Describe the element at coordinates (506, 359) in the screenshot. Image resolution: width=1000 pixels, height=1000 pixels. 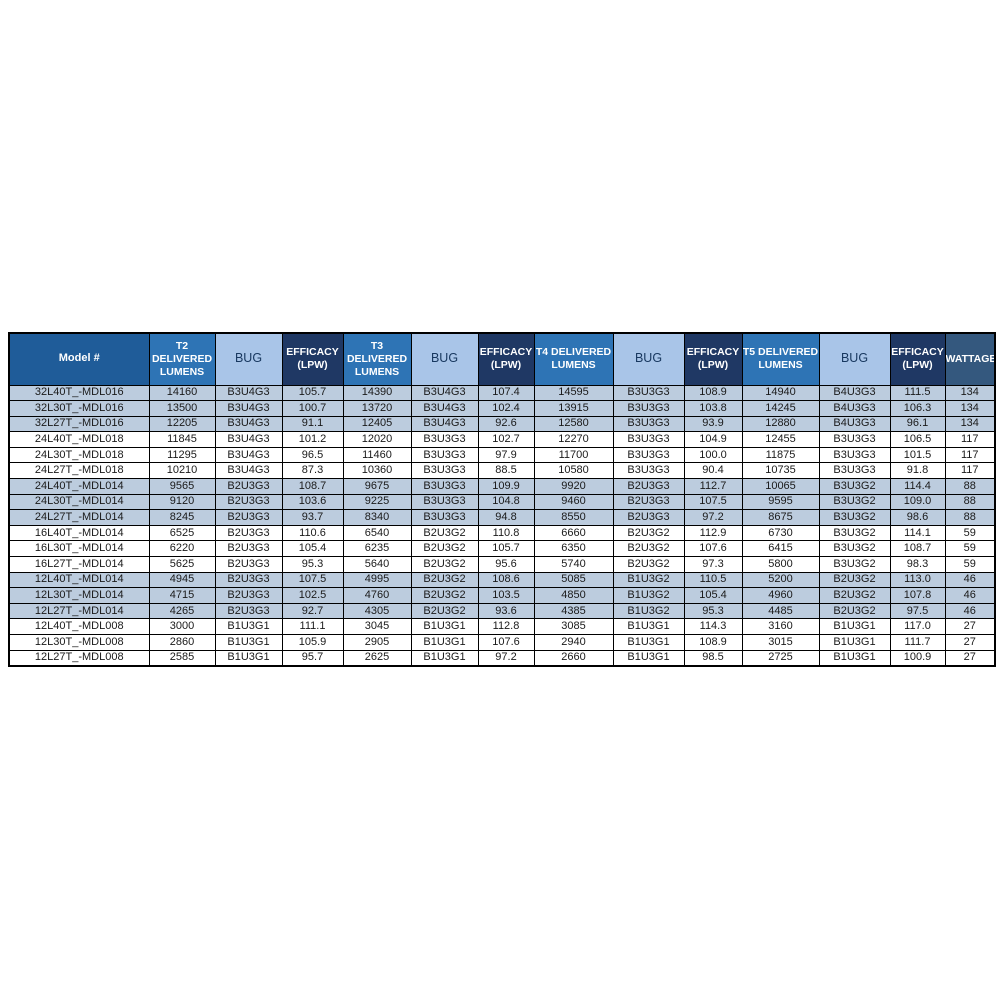
I see `col-header-efficacy-t3: EFFICACY (LPW)` at that location.